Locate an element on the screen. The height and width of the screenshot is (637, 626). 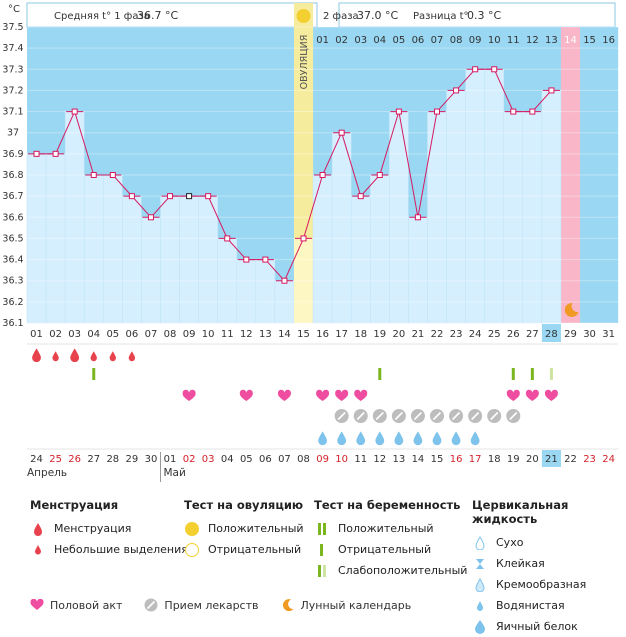
date-label: 15 is located at coordinates (437, 459).